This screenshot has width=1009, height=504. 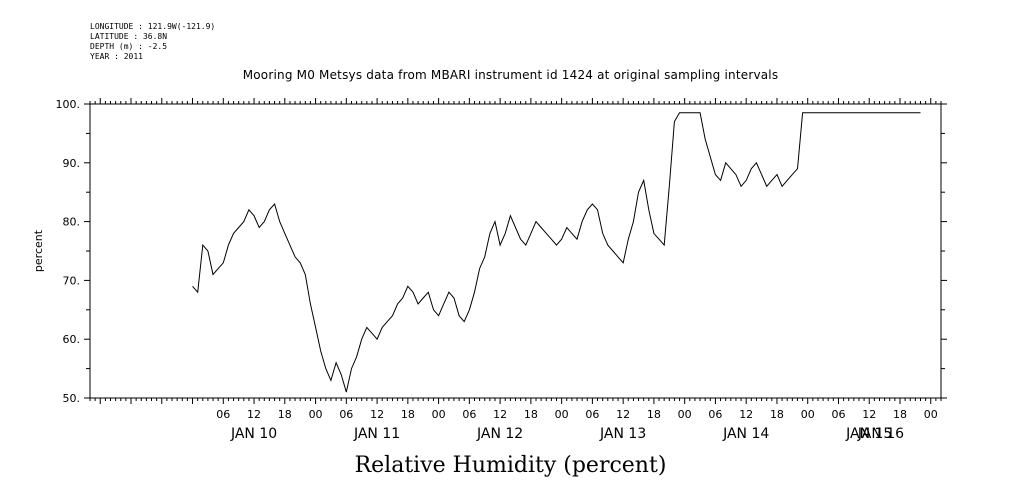 What do you see at coordinates (72, 398) in the screenshot?
I see `y-tick-label: 50.` at bounding box center [72, 398].